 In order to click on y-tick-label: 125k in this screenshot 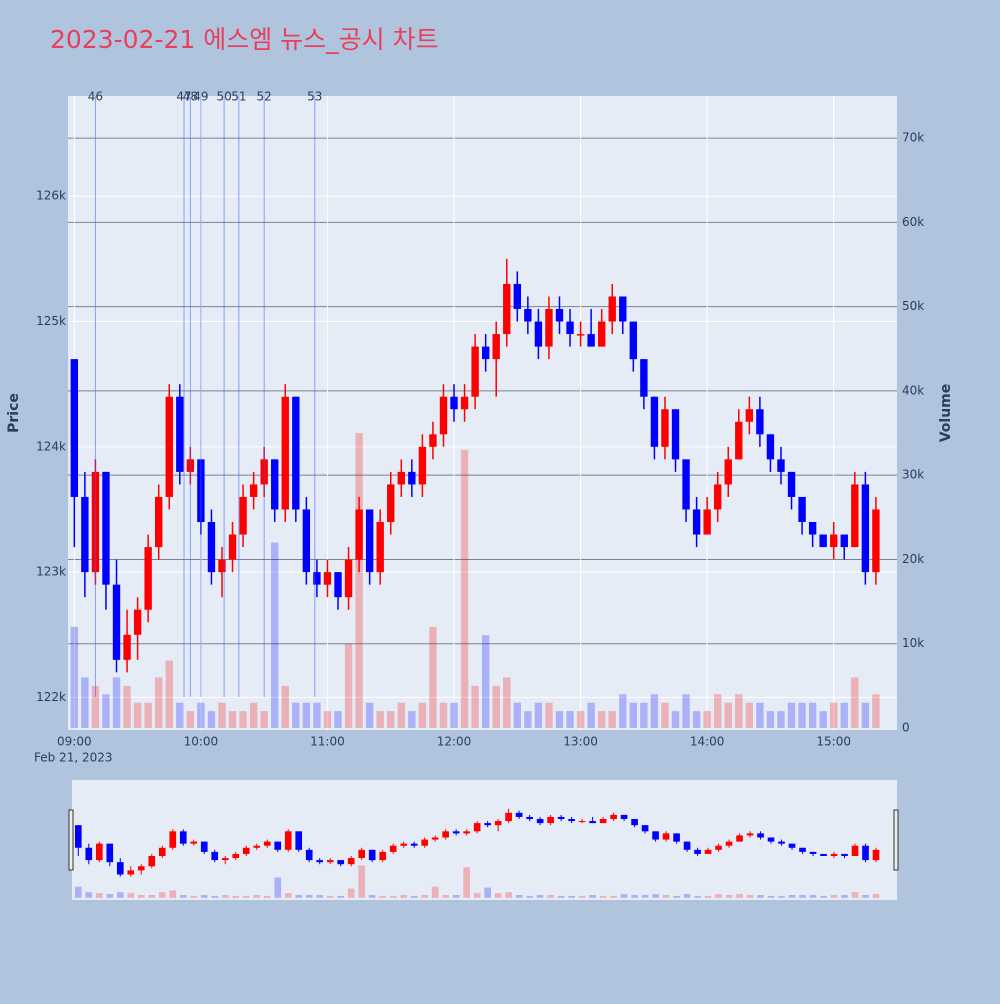, I will do `click(51, 321)`.